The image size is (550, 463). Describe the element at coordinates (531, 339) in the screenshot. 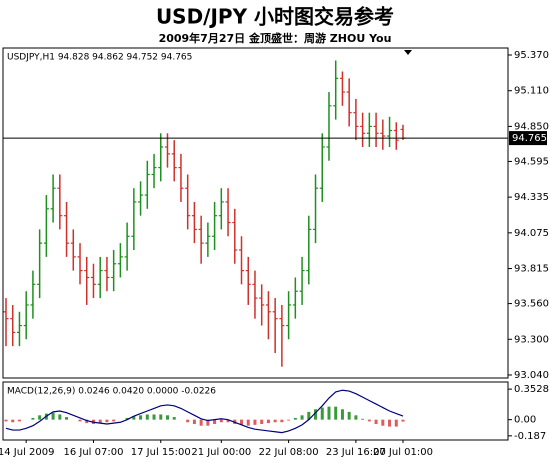

I see `y-tick-label: 93.300` at that location.